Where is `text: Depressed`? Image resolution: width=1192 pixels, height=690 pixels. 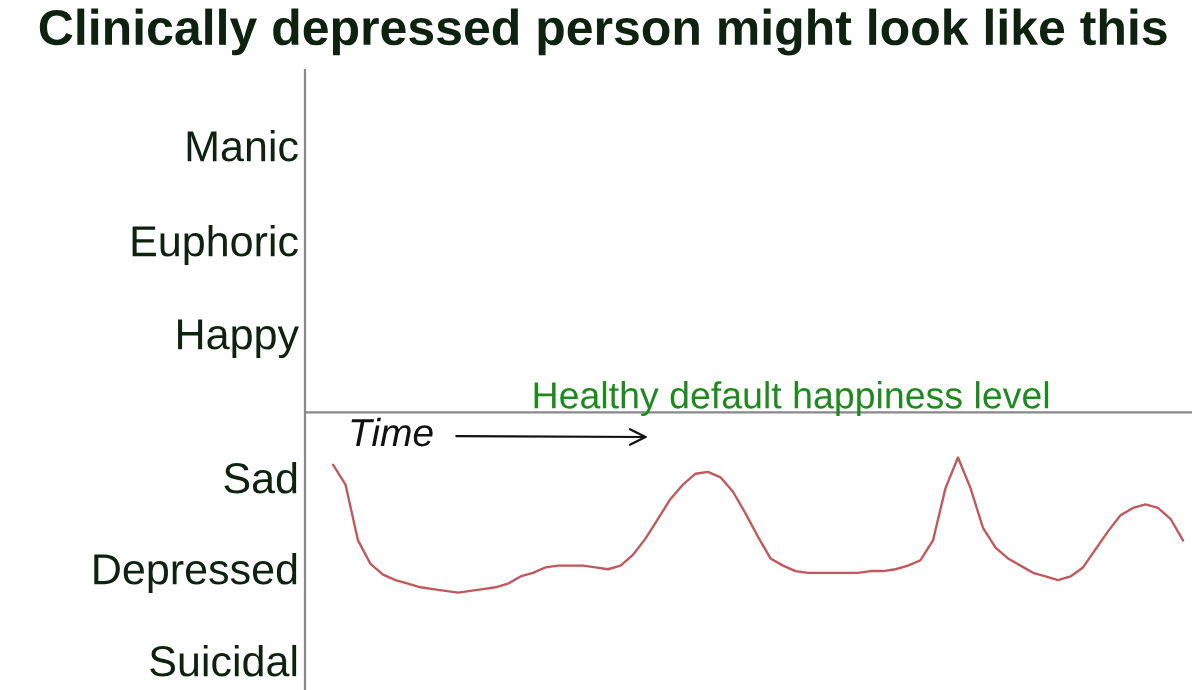 text: Depressed is located at coordinates (195, 573).